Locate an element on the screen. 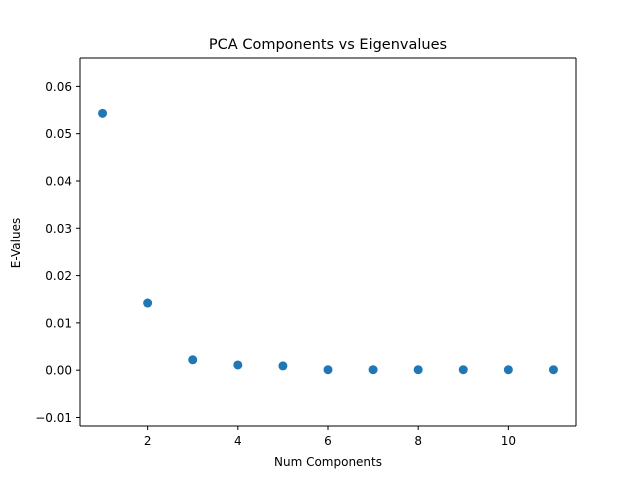  x-tick-label: 4 is located at coordinates (238, 441).